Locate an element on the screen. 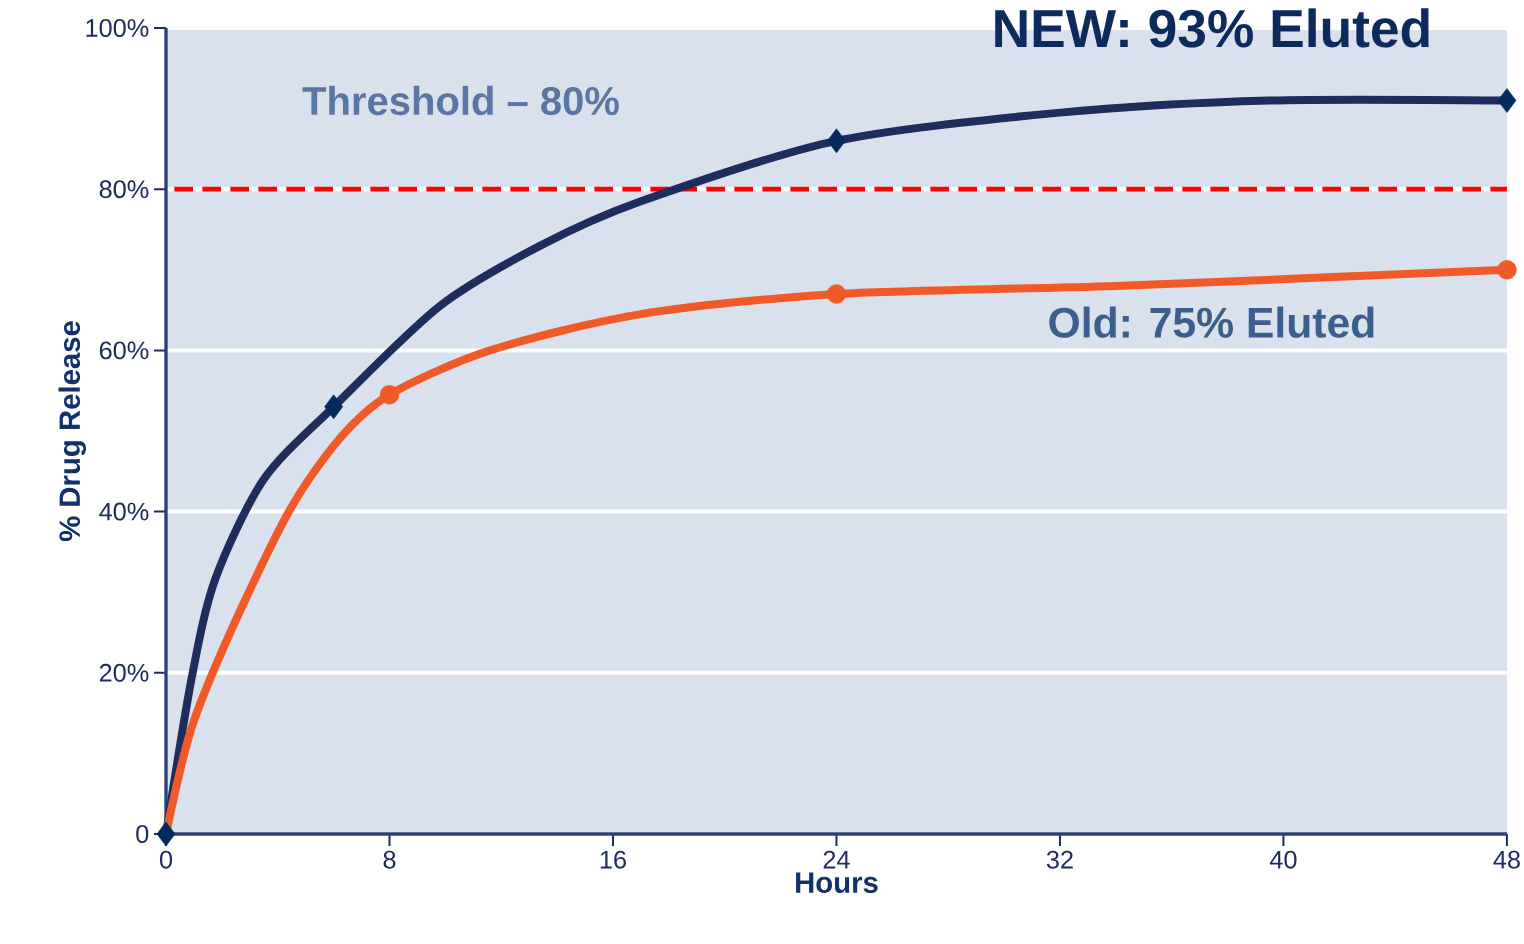 Image resolution: width=1524 pixels, height=944 pixels. y-tick-label: 100% is located at coordinates (117, 28).